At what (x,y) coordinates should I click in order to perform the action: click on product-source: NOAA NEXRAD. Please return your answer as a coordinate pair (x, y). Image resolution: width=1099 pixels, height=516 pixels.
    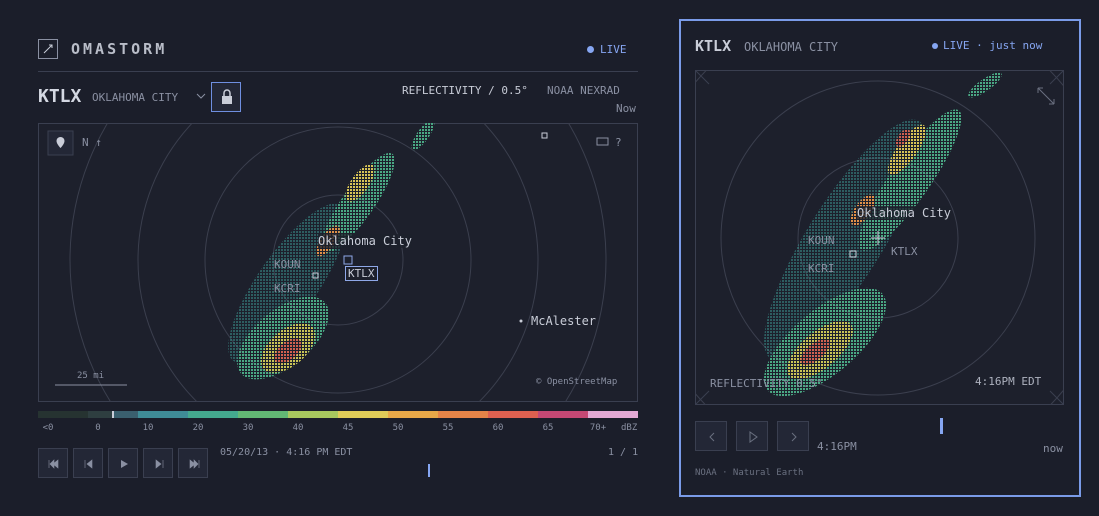
    Looking at the image, I should click on (583, 90).